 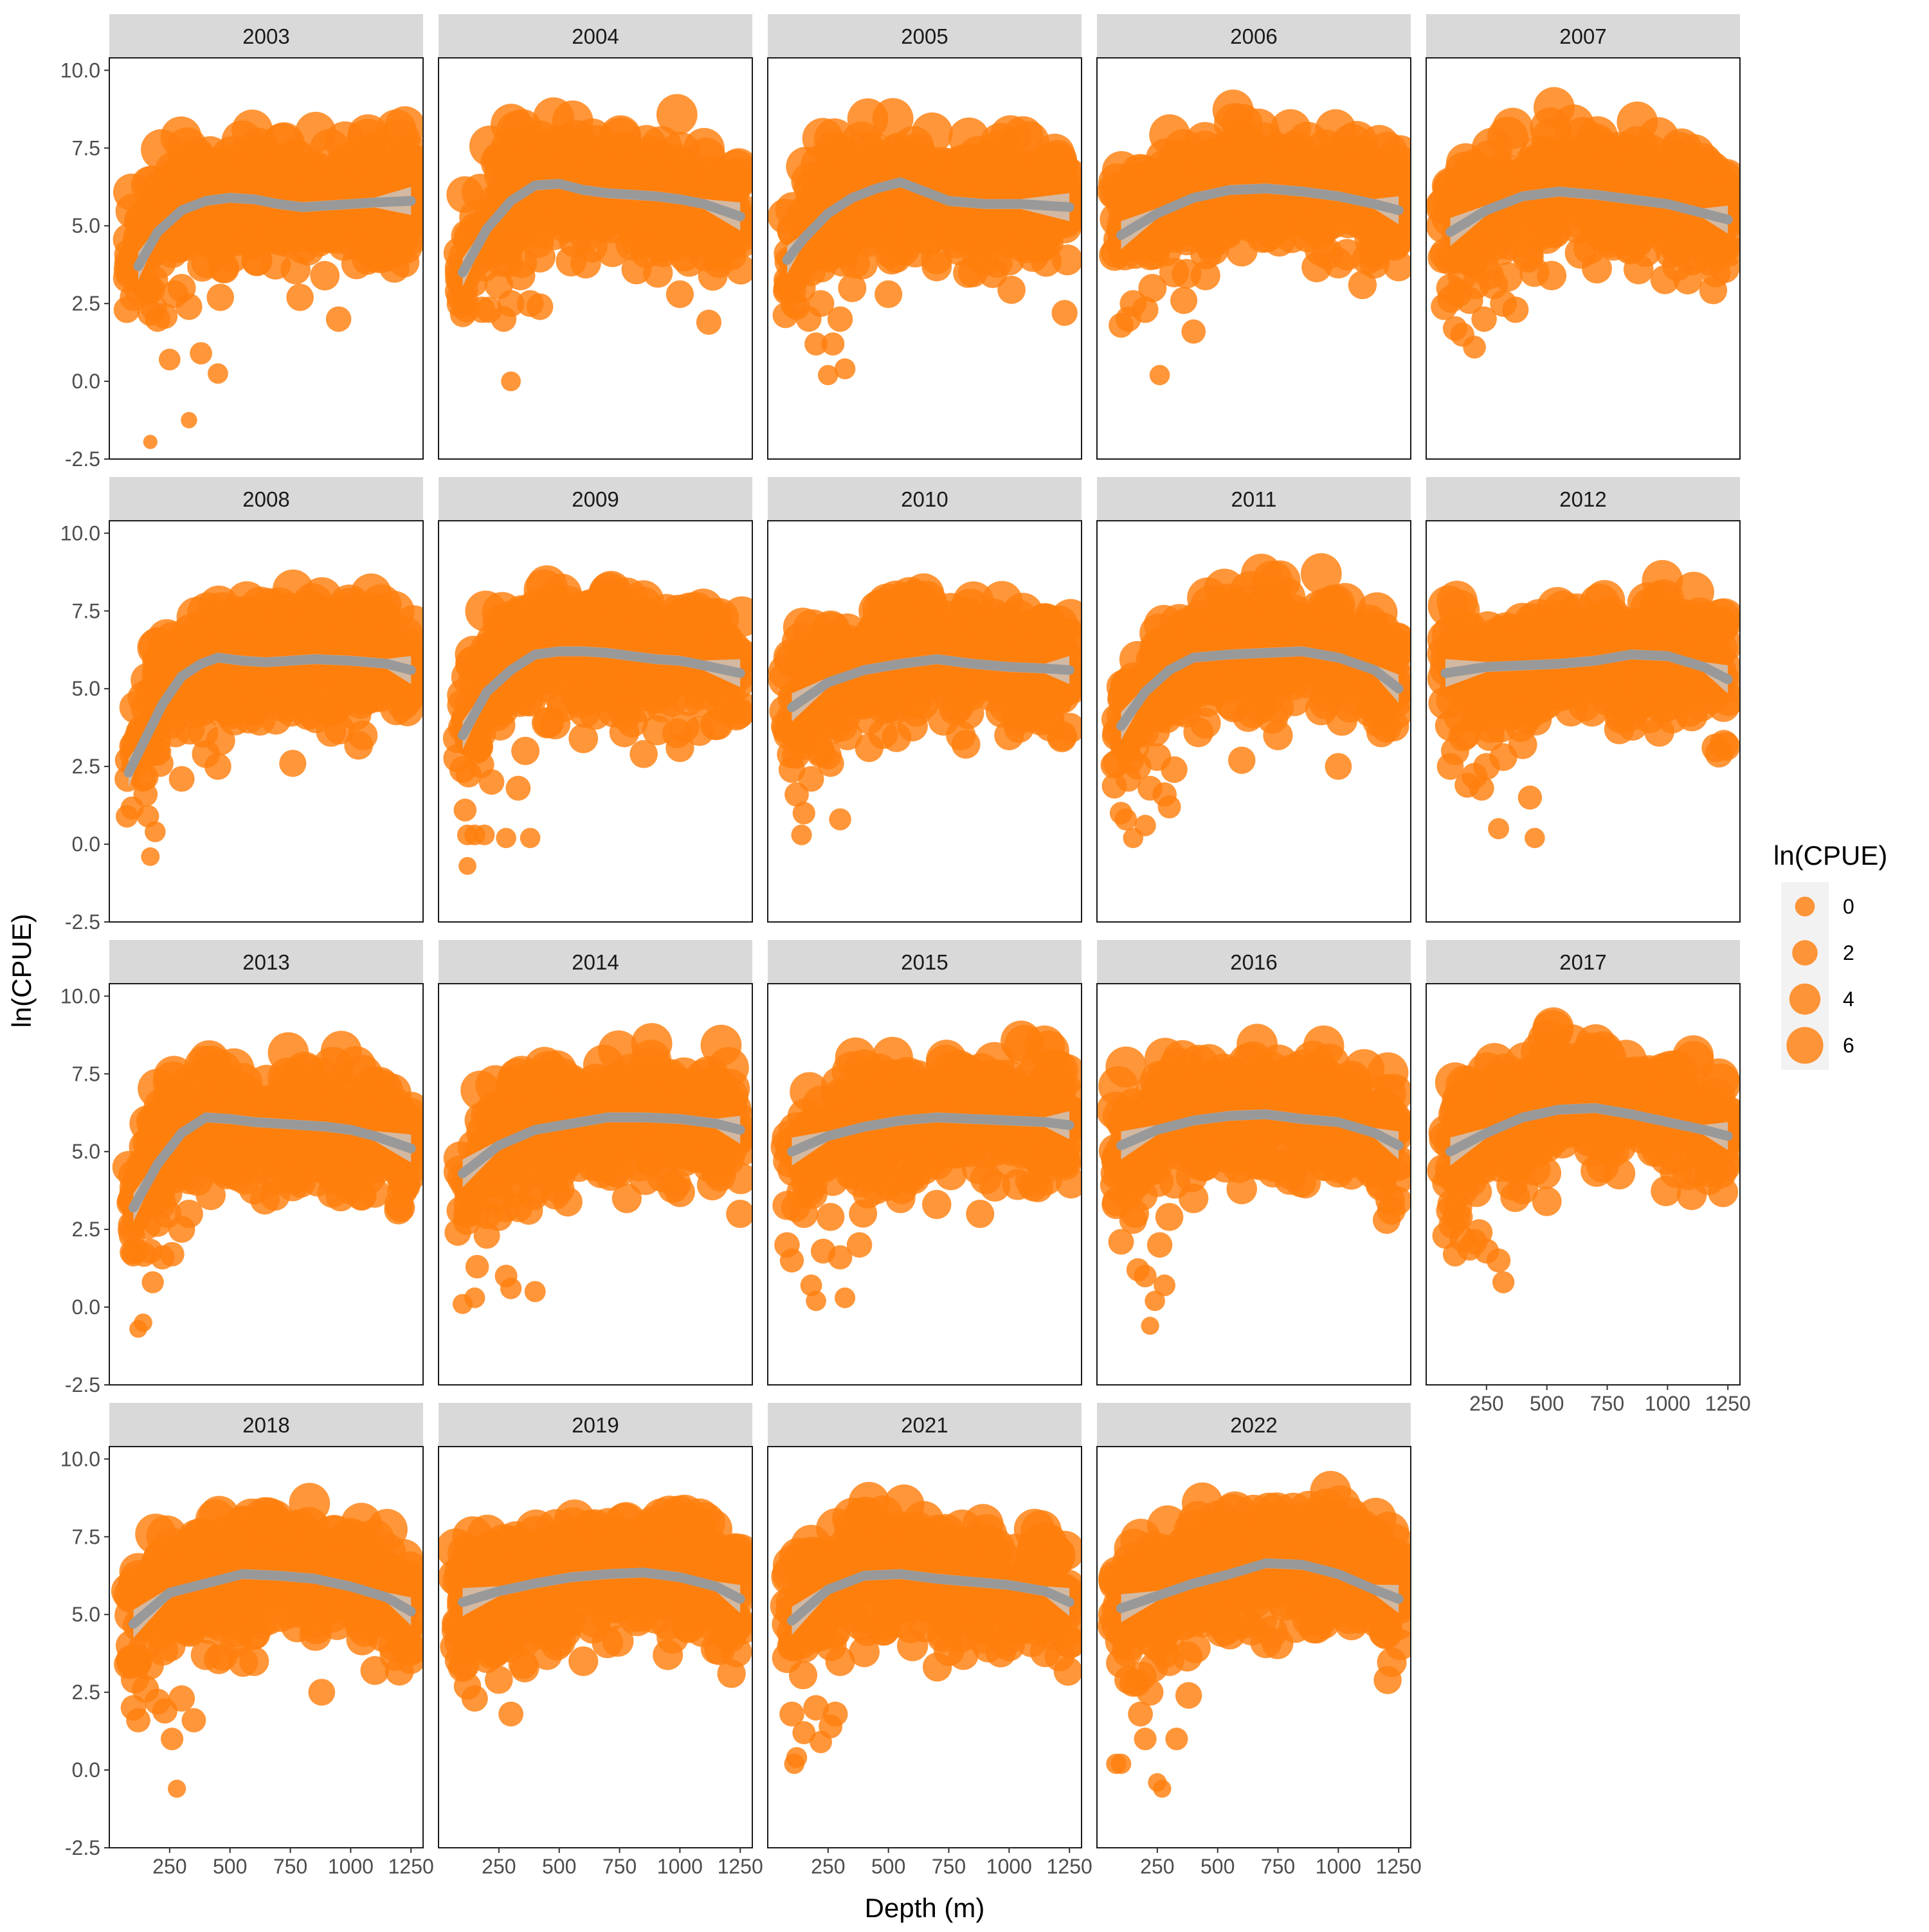 I want to click on strip-label: 2009, so click(x=595, y=499).